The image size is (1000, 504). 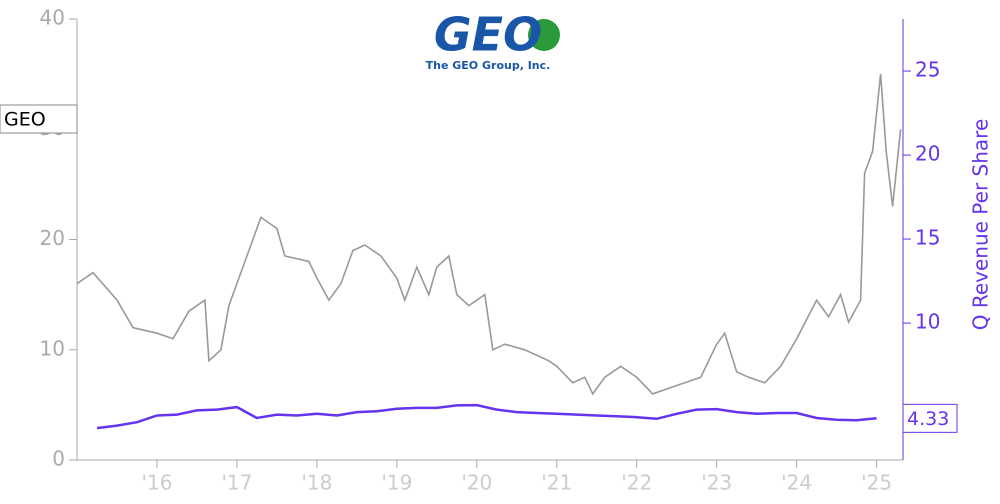 What do you see at coordinates (927, 322) in the screenshot?
I see `y2-tick-label: 10` at bounding box center [927, 322].